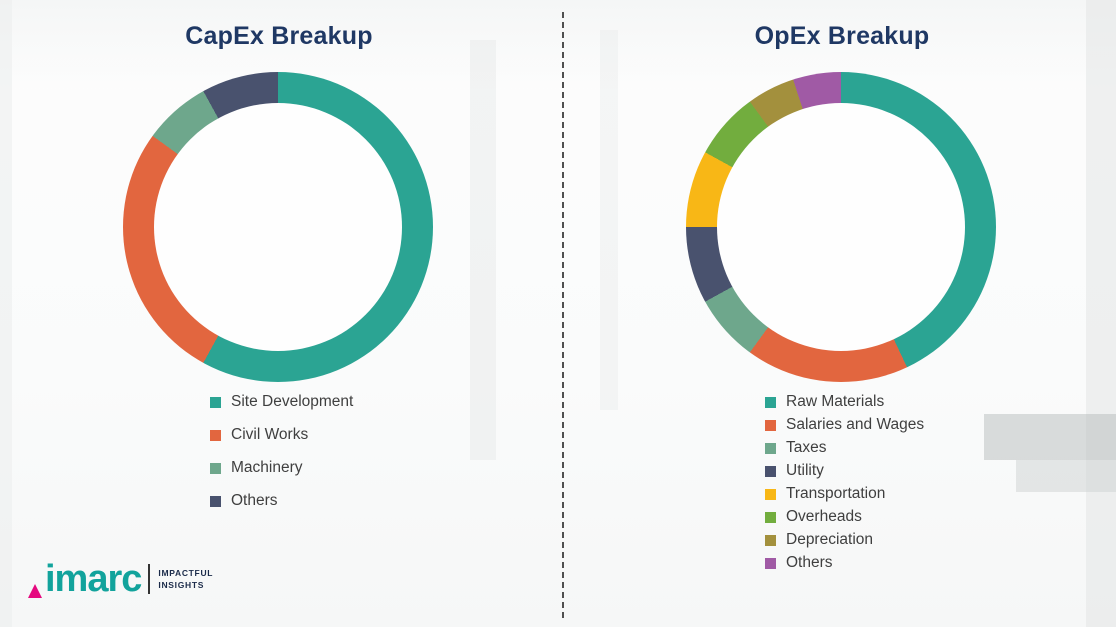  I want to click on legend-label: Civil Works, so click(270, 434).